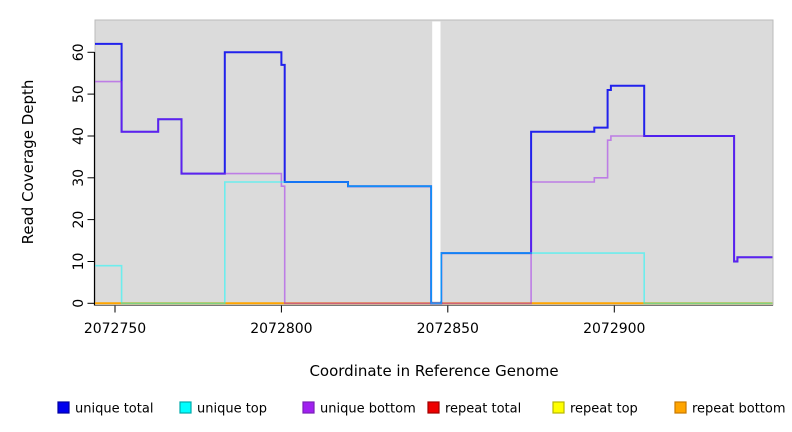  Describe the element at coordinates (558, 407) in the screenshot. I see `legend-swatch-repeat-top` at that location.